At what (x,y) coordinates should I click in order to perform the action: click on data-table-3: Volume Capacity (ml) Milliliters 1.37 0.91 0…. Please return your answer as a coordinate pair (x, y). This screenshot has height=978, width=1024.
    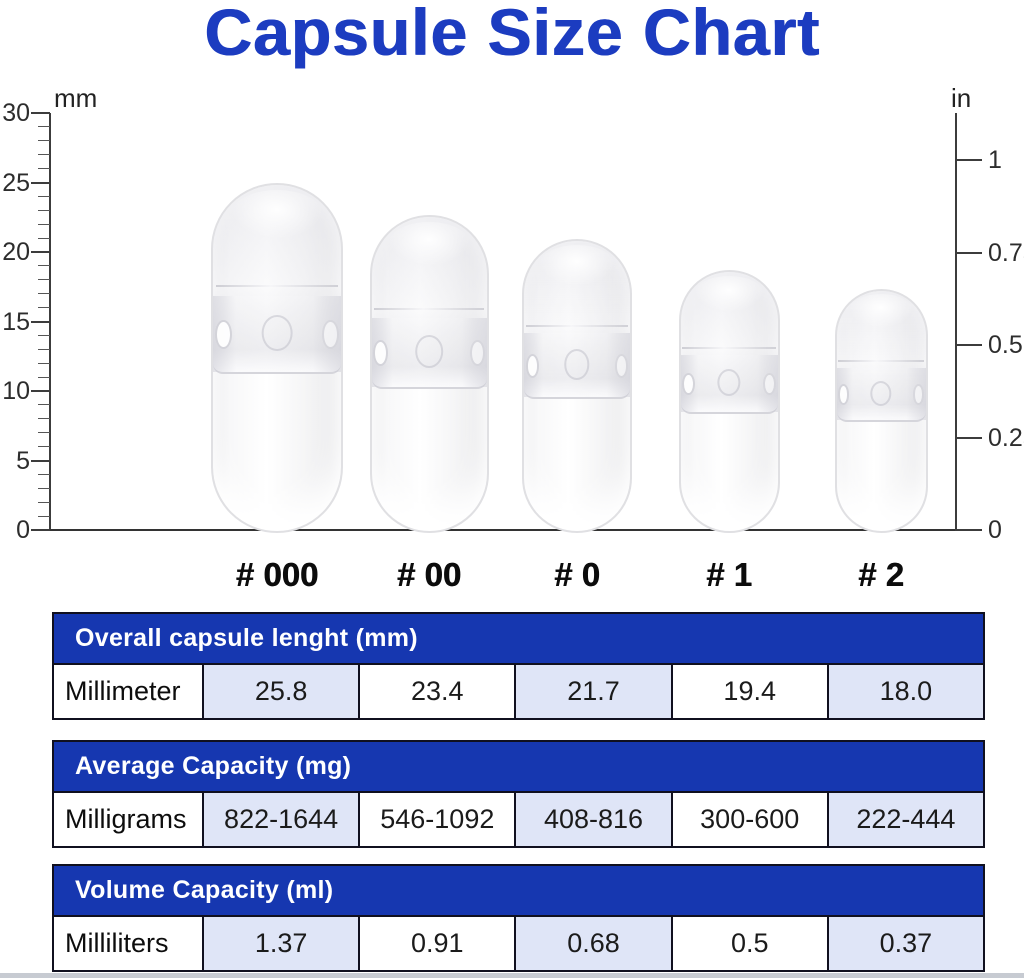
    Looking at the image, I should click on (518, 918).